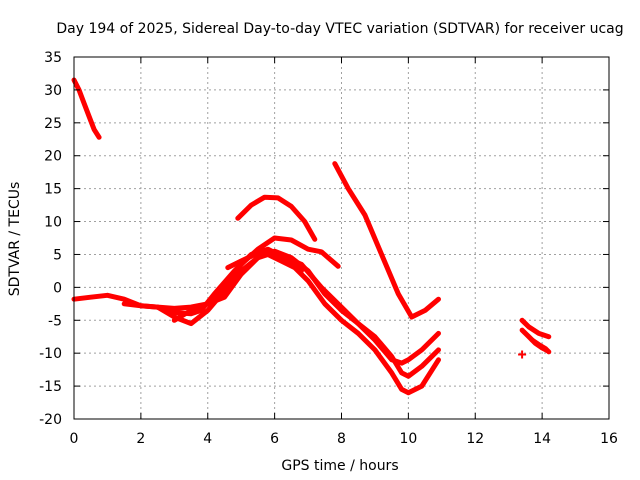 The height and width of the screenshot is (480, 640). What do you see at coordinates (609, 439) in the screenshot?
I see `x-tick-label: 16` at bounding box center [609, 439].